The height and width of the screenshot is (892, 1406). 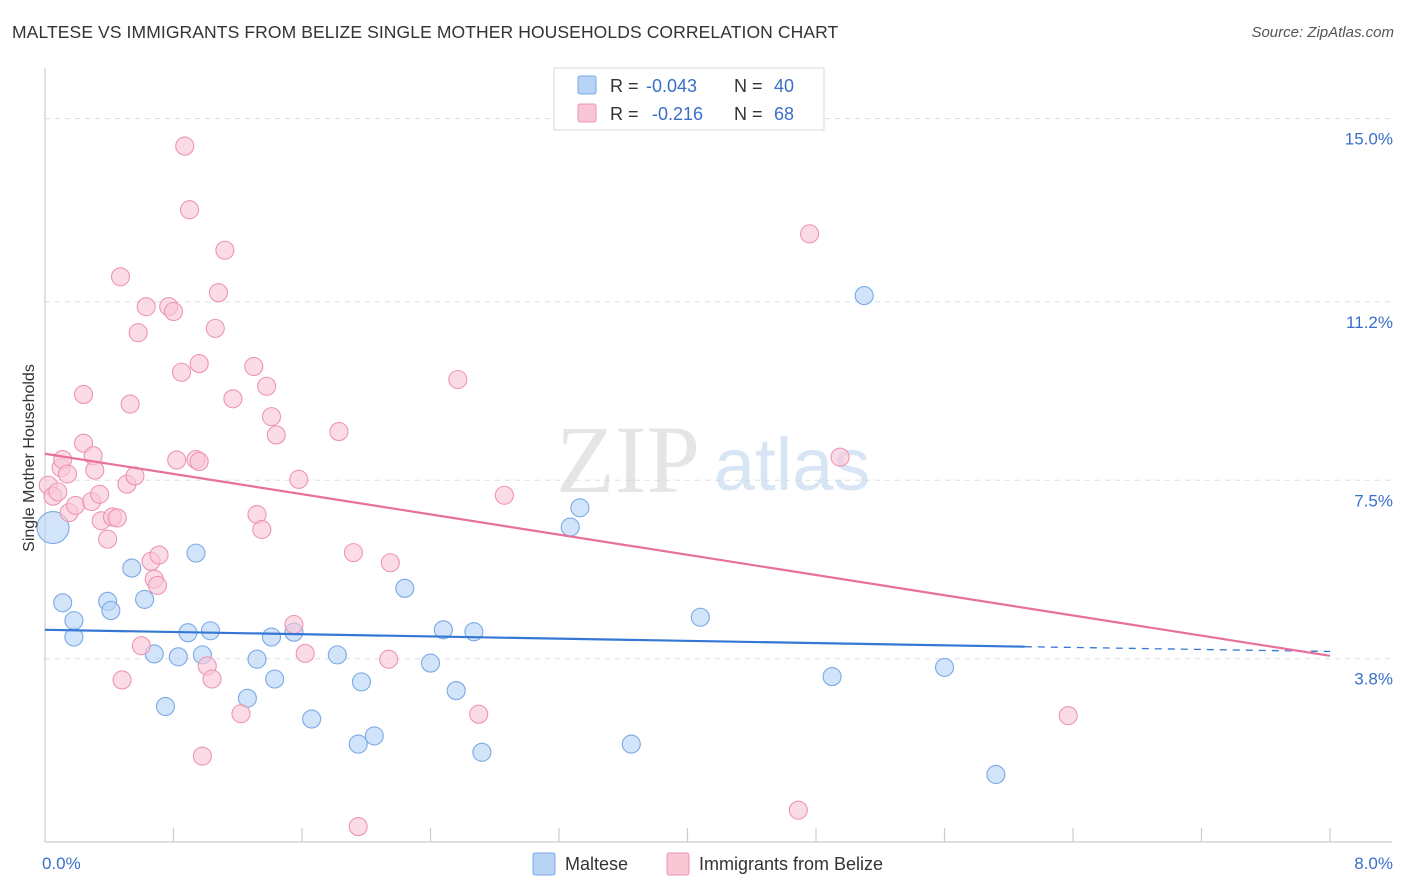 I want to click on source-label: Source: ZipAtlas.com, so click(x=1322, y=32).